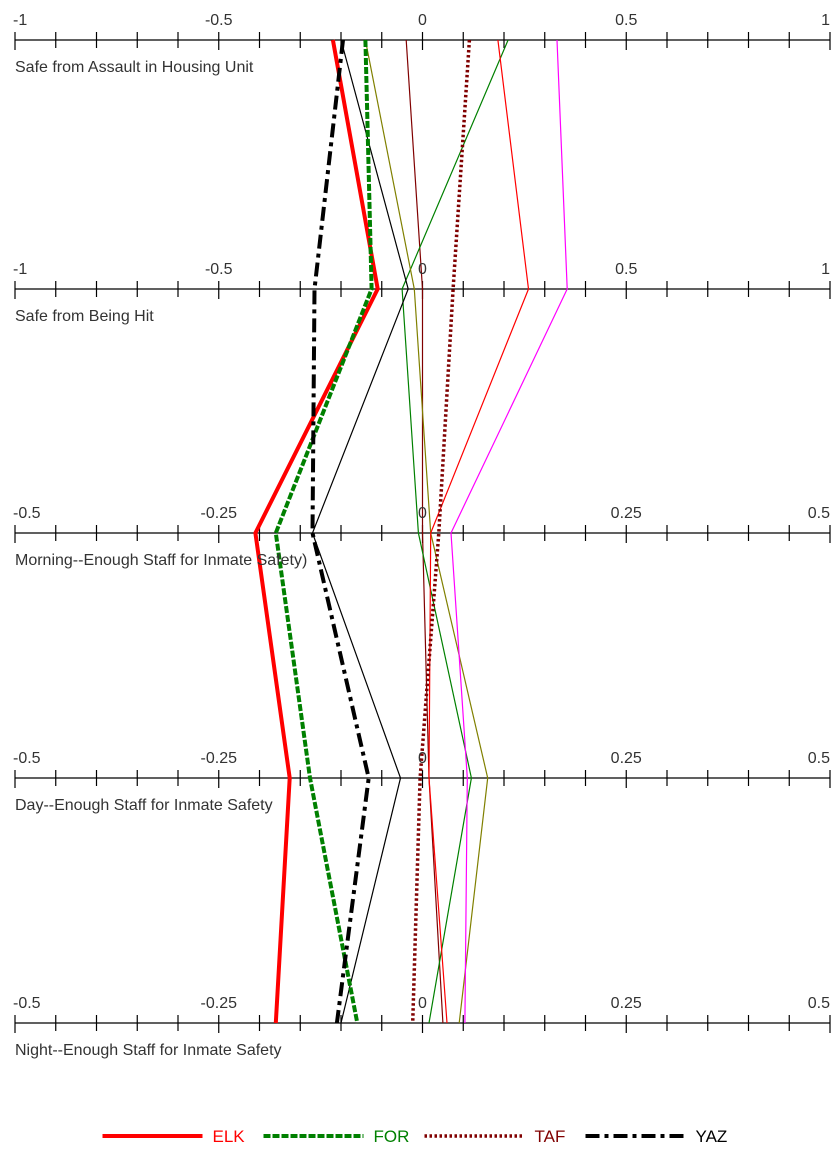  Describe the element at coordinates (422, 41) in the screenshot. I see `axis-safe-from-assault-in-housing-unit` at that location.